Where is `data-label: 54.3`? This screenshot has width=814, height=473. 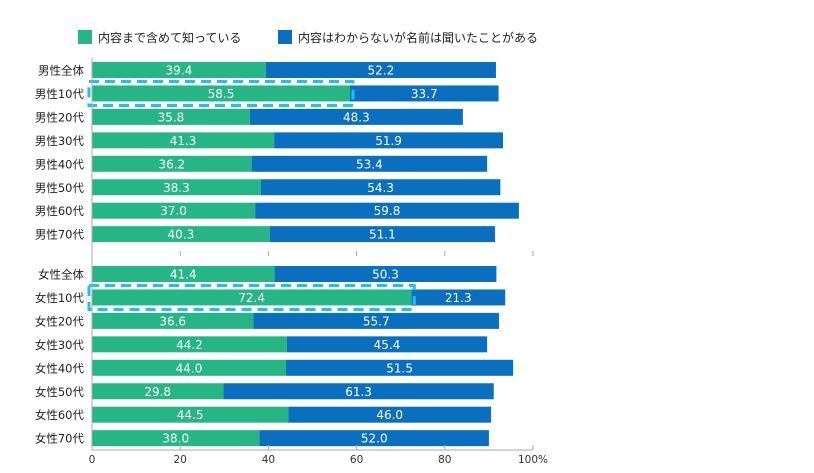 data-label: 54.3 is located at coordinates (380, 188).